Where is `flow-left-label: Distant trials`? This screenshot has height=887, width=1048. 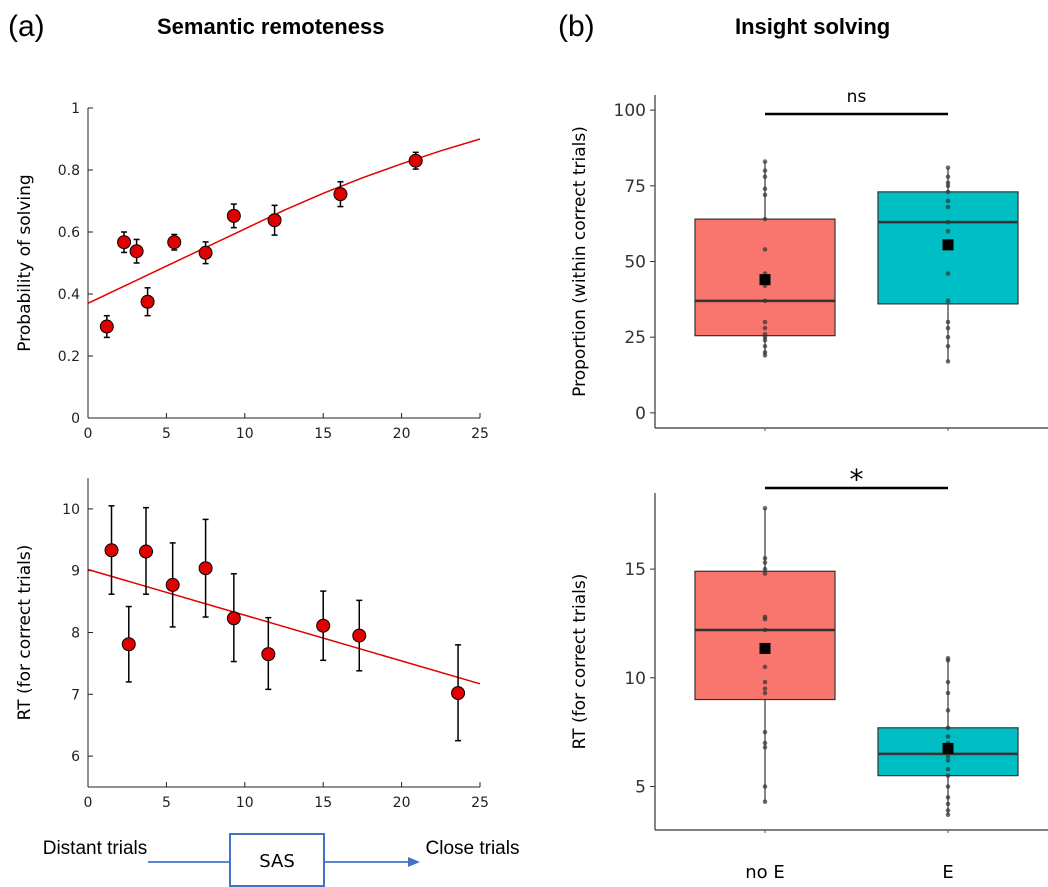 flow-left-label: Distant trials is located at coordinates (95, 849).